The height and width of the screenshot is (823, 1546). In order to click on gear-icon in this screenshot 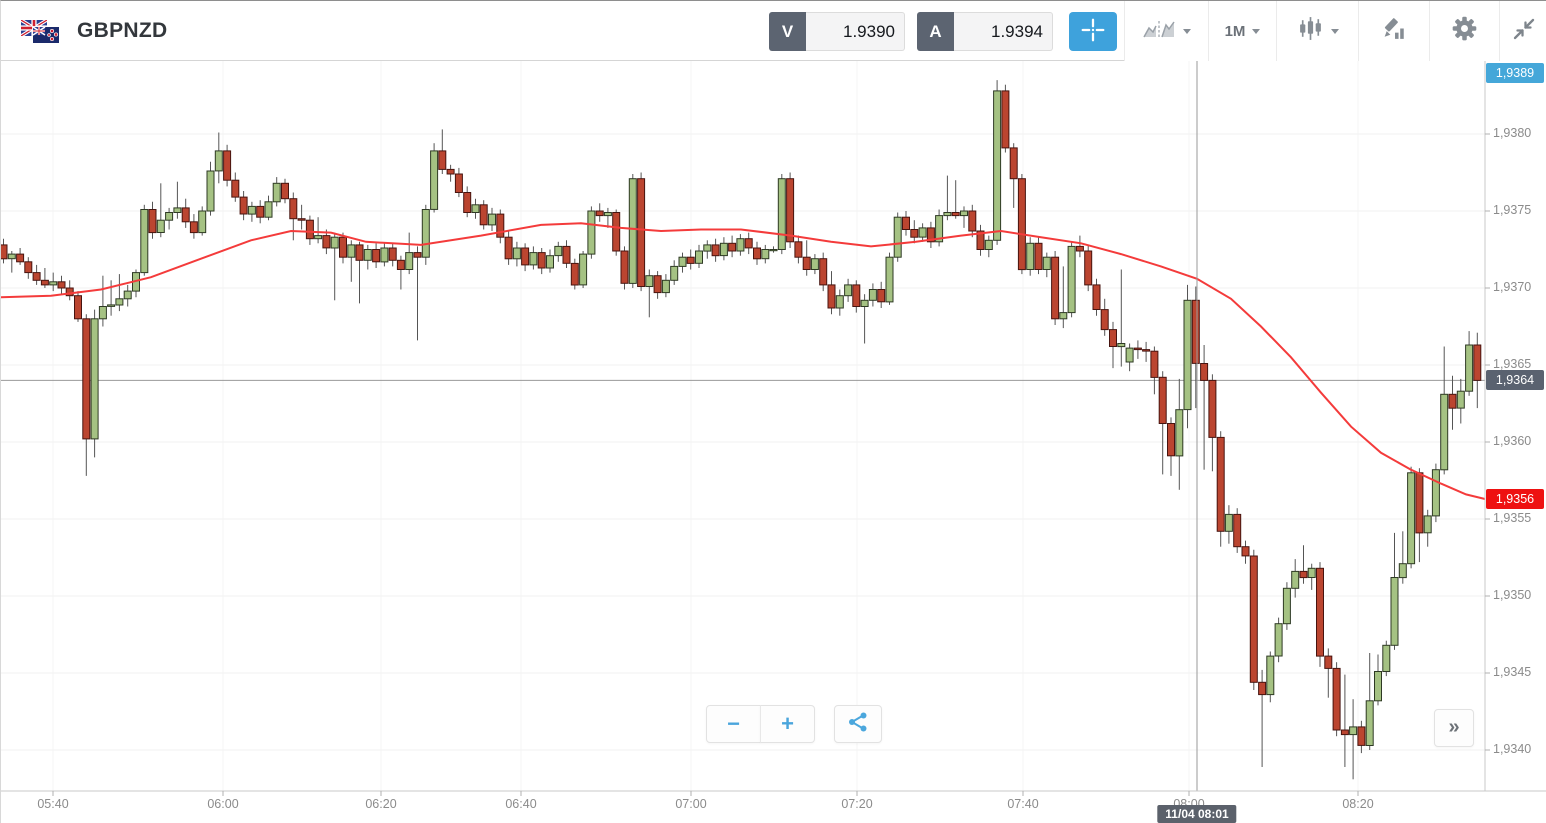, I will do `click(1464, 31)`.